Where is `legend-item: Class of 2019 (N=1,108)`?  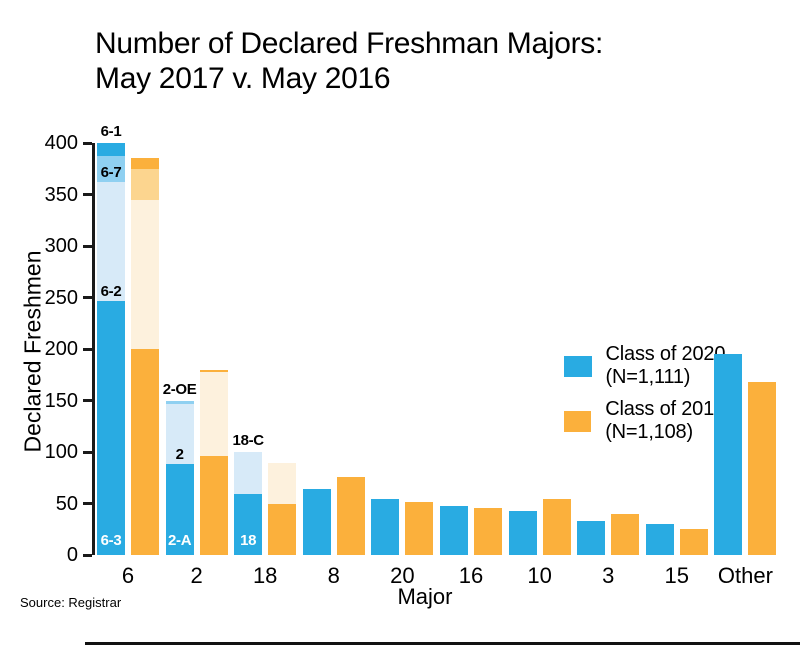 legend-item: Class of 2019 (N=1,108) is located at coordinates (678, 421).